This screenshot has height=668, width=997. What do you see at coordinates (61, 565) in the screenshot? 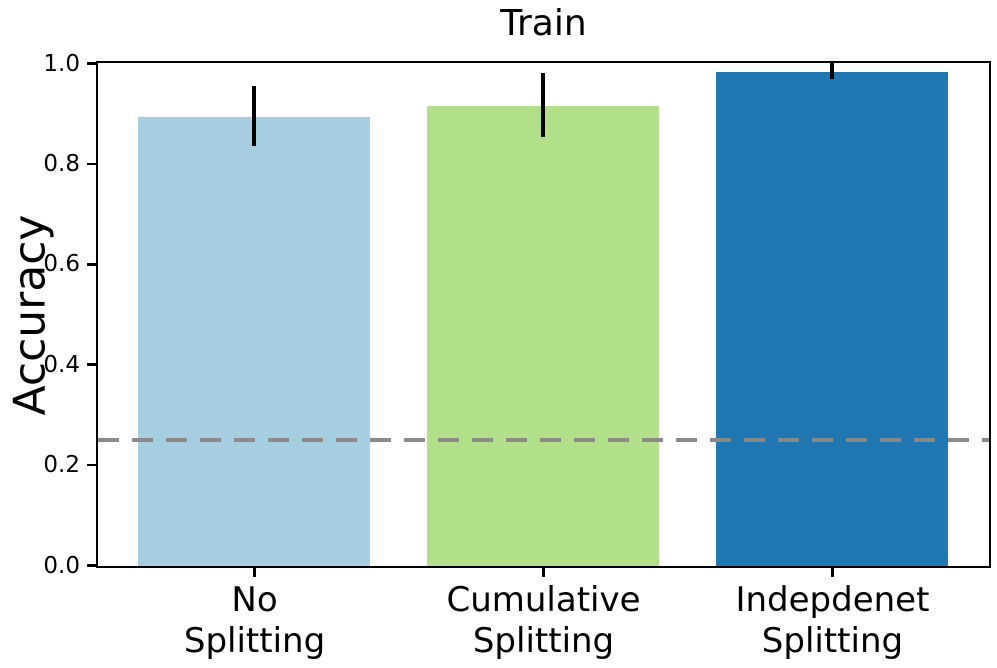
I see `y-tick-label: 0.0` at bounding box center [61, 565].